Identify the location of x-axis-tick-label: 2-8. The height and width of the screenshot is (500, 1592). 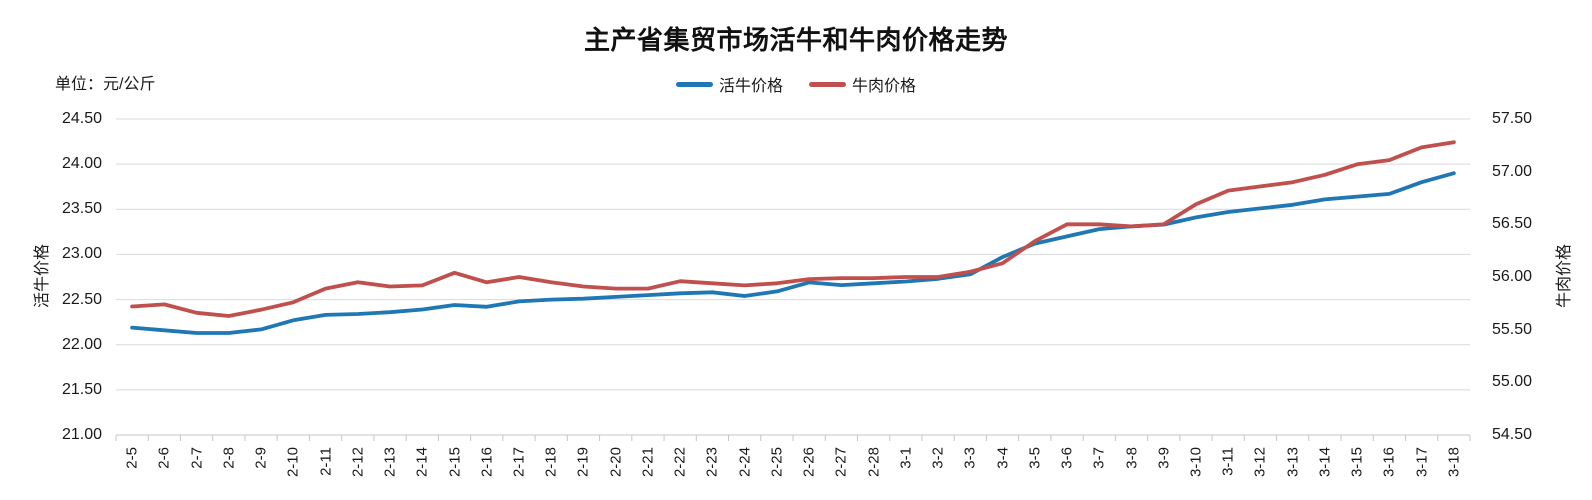
(229, 458).